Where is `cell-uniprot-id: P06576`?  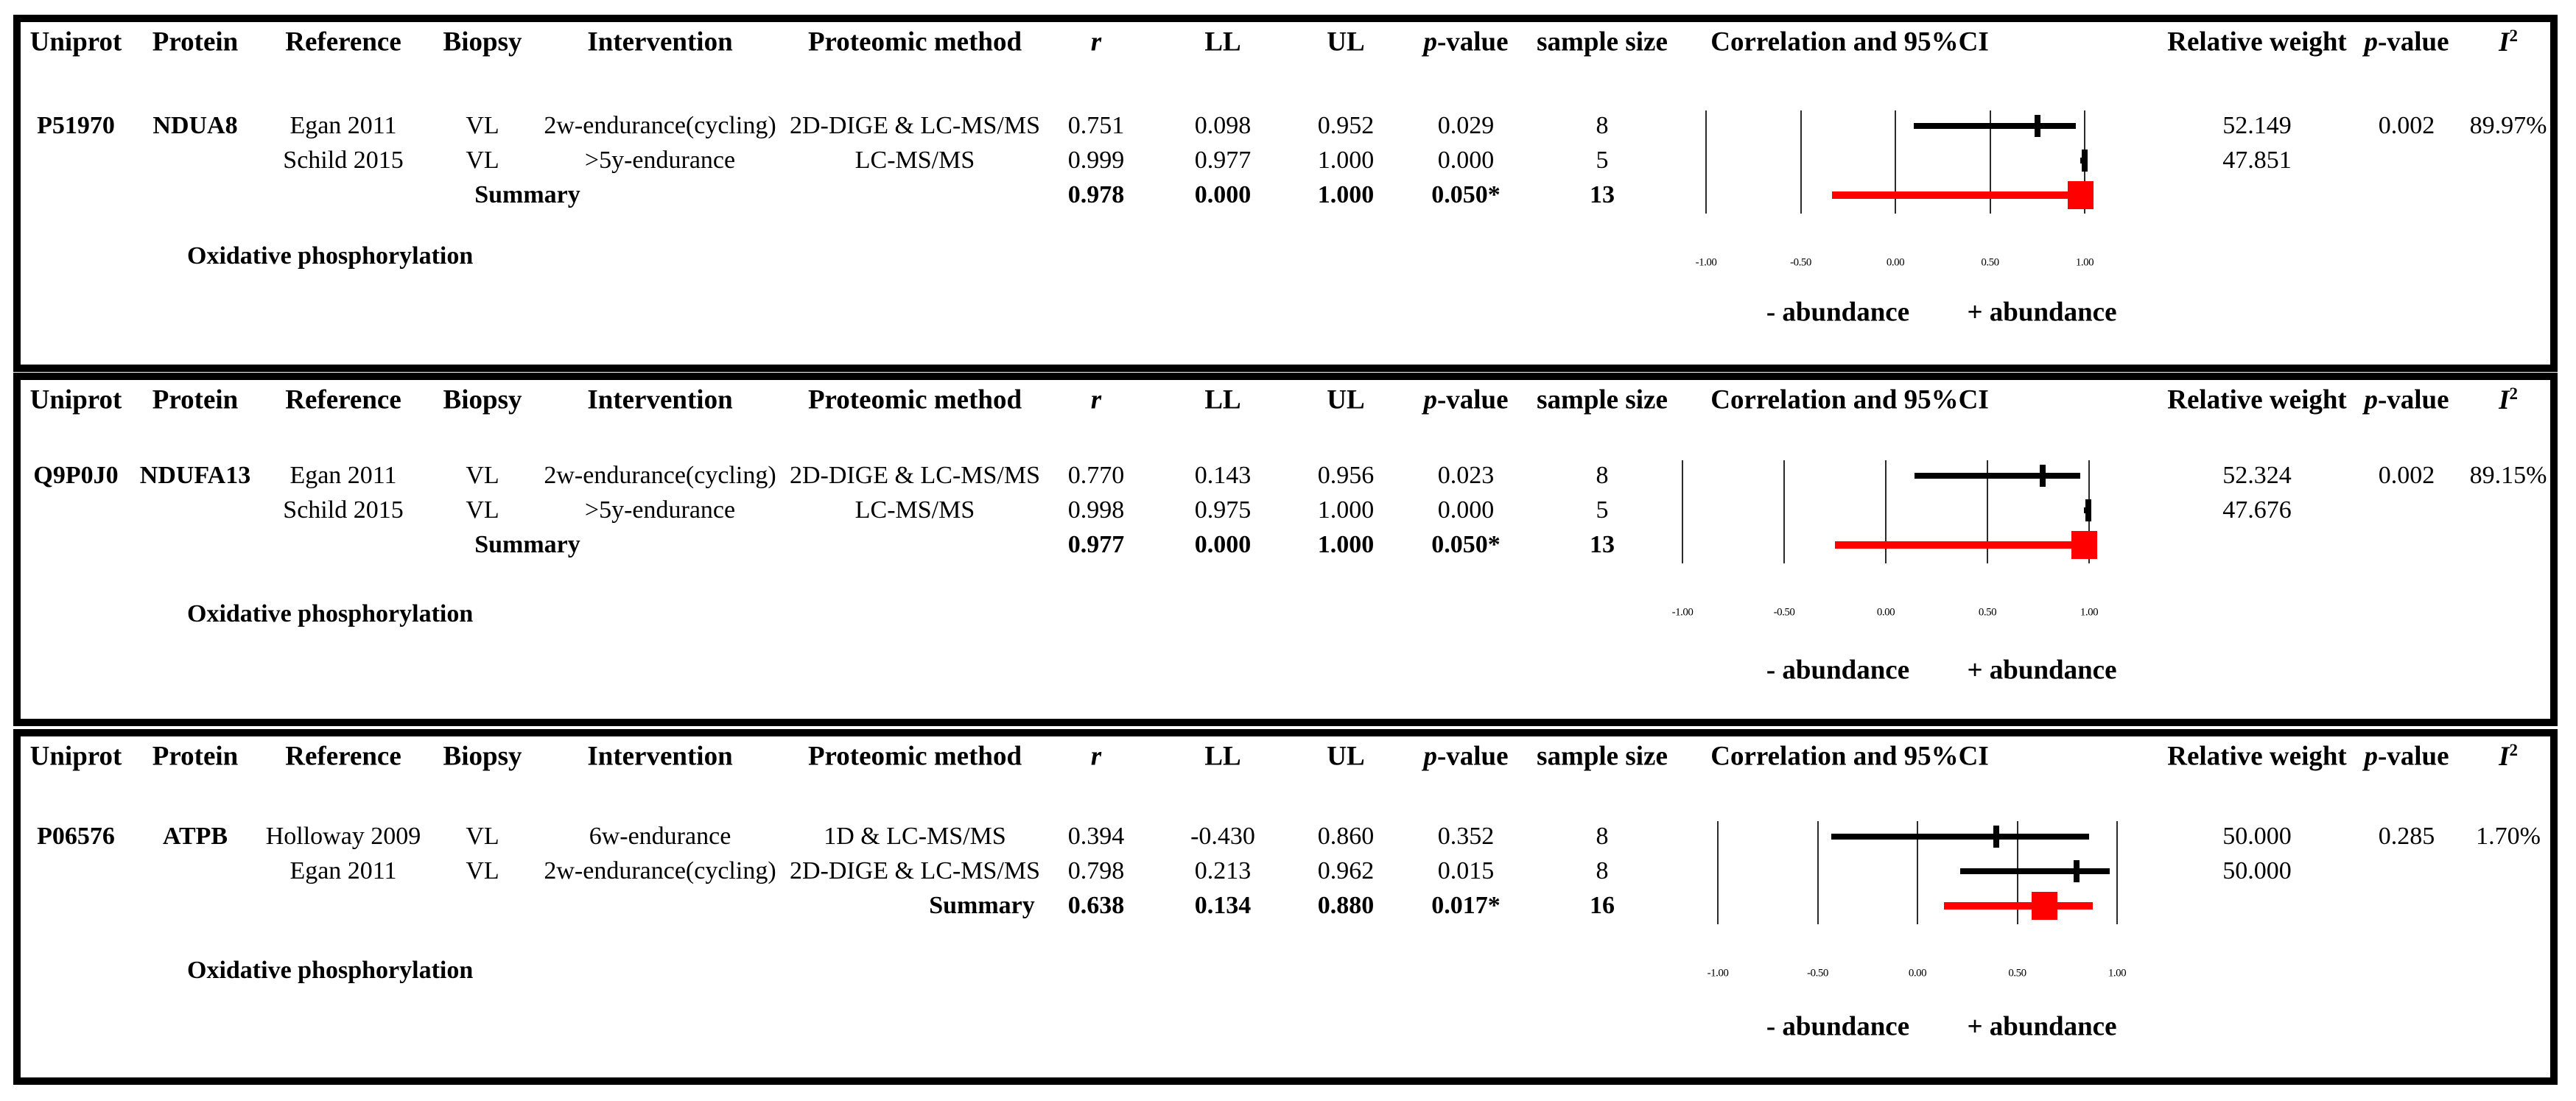
cell-uniprot-id: P06576 is located at coordinates (76, 836).